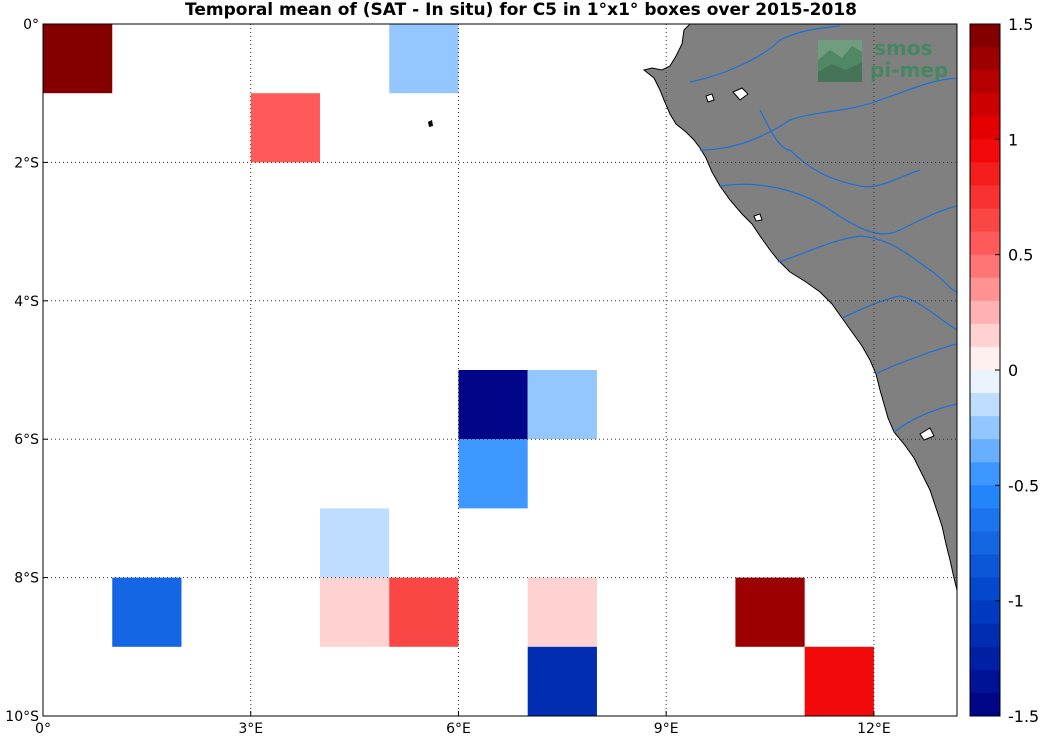 This screenshot has width=1042, height=738. I want to click on y-tick-label: 2°S, so click(26, 163).